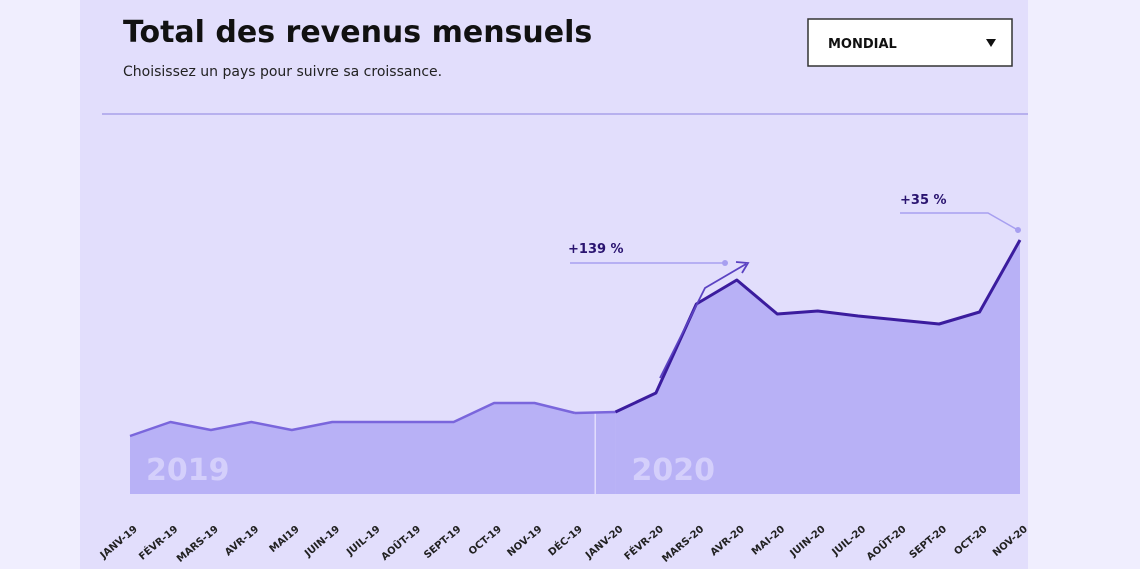 The height and width of the screenshot is (569, 1140). What do you see at coordinates (188, 470) in the screenshot?
I see `year-label: 2019` at bounding box center [188, 470].